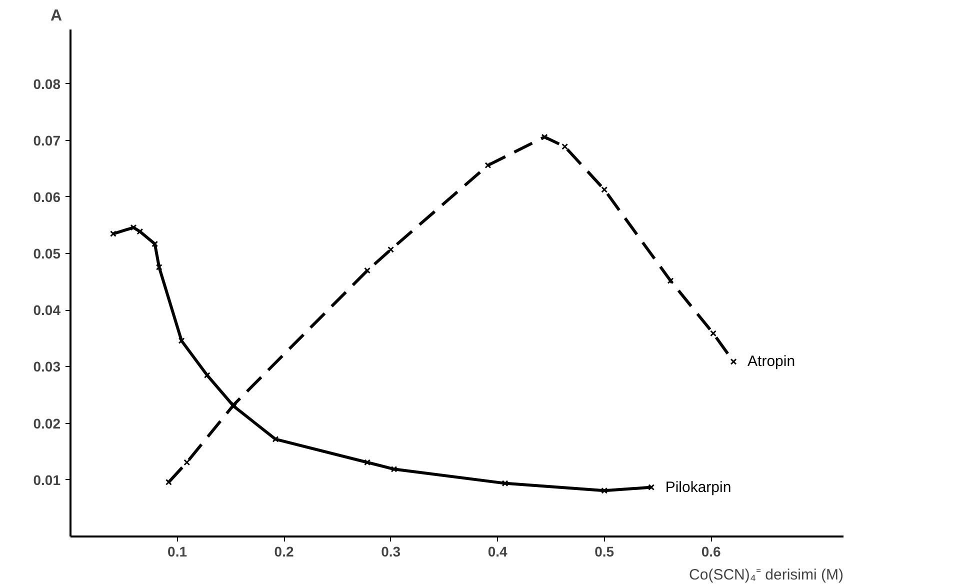  I want to click on y-tick-label: 0.04, so click(47, 310).